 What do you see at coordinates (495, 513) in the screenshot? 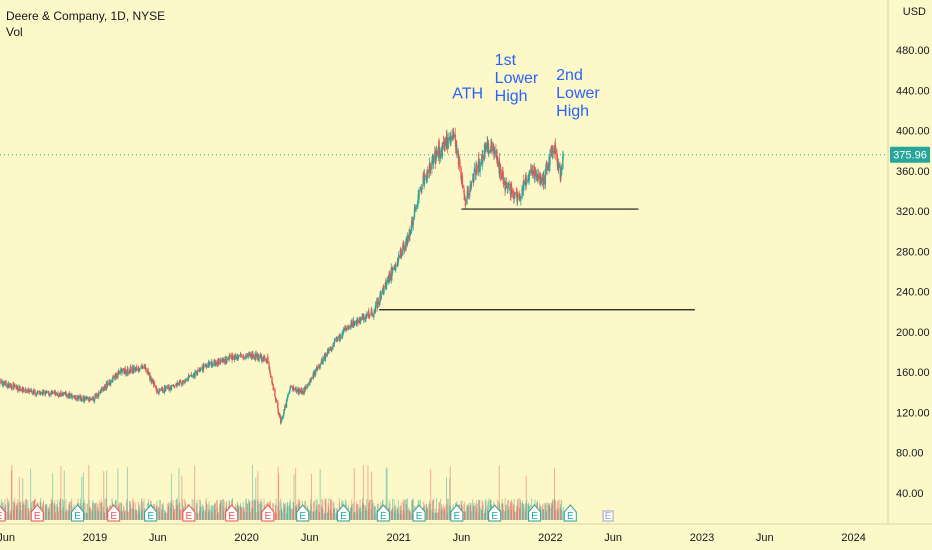
I see `earnings-marker: E` at bounding box center [495, 513].